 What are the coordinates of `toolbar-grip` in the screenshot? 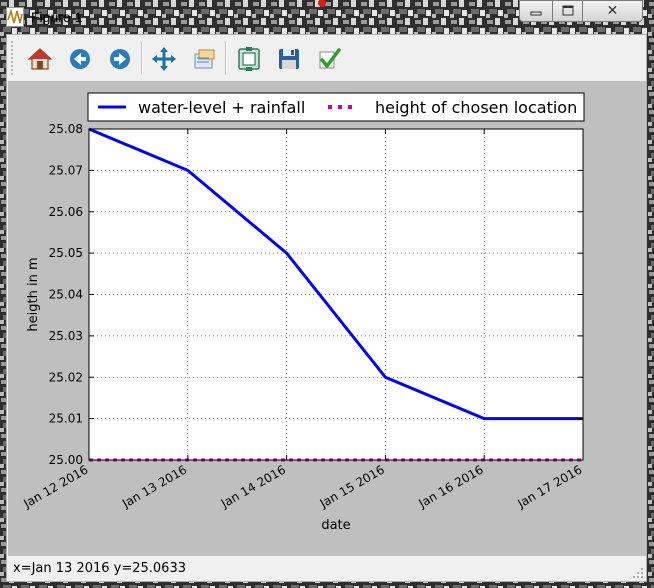 It's located at (13, 58).